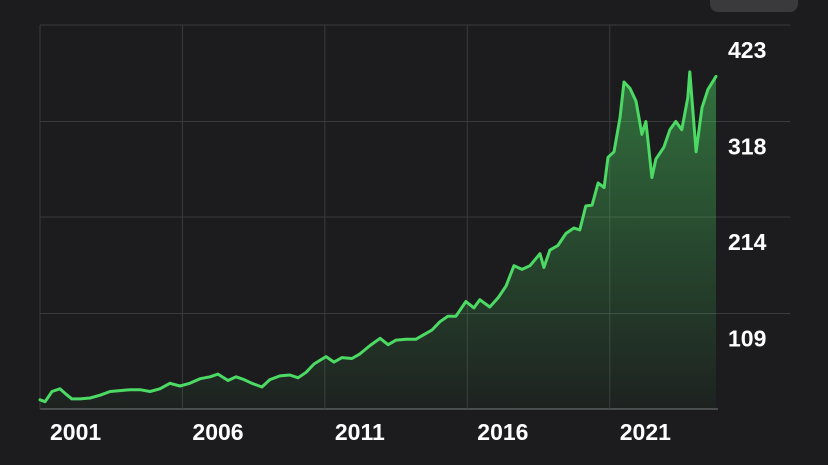 The image size is (828, 465). Describe the element at coordinates (754, 6) in the screenshot. I see `menu-button` at that location.